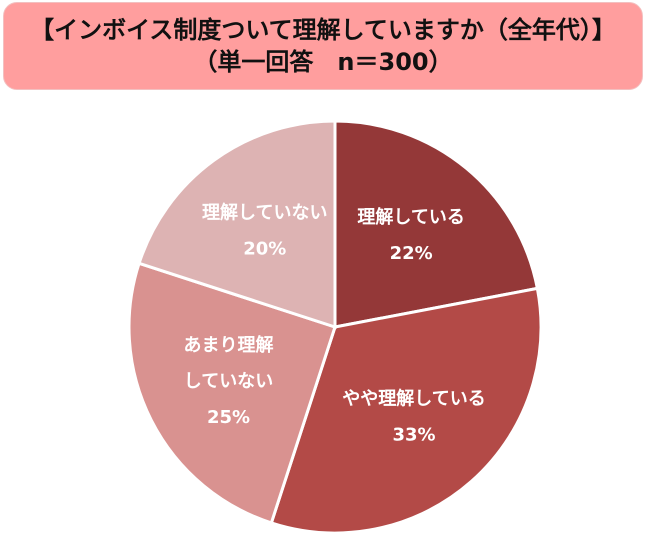  What do you see at coordinates (264, 248) in the screenshot?
I see `slice-value-label: 20%` at bounding box center [264, 248].